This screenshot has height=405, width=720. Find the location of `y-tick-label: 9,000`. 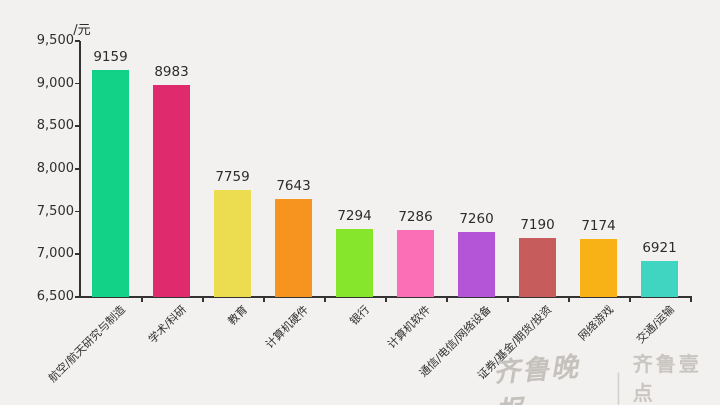

y-tick-label: 9,000 is located at coordinates (55, 83).